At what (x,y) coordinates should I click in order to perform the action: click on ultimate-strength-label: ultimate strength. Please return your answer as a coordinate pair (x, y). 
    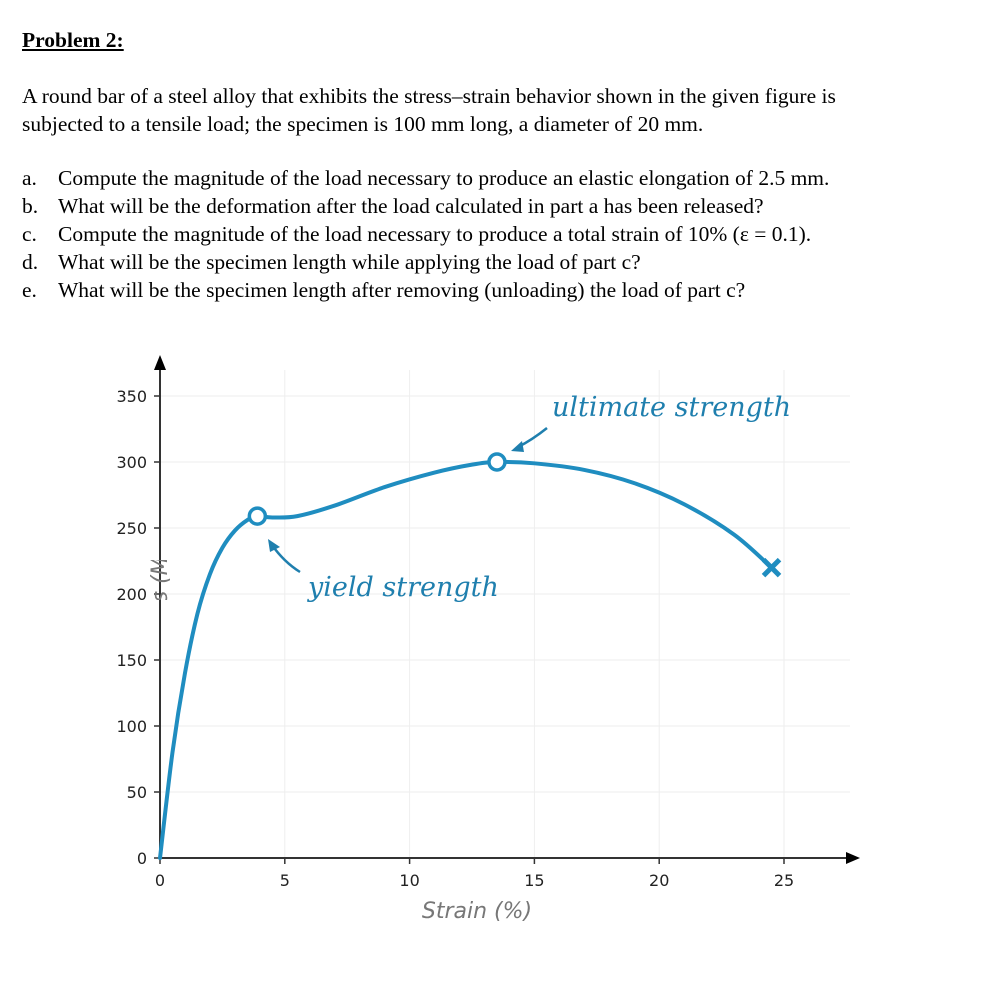
    Looking at the image, I should click on (671, 407).